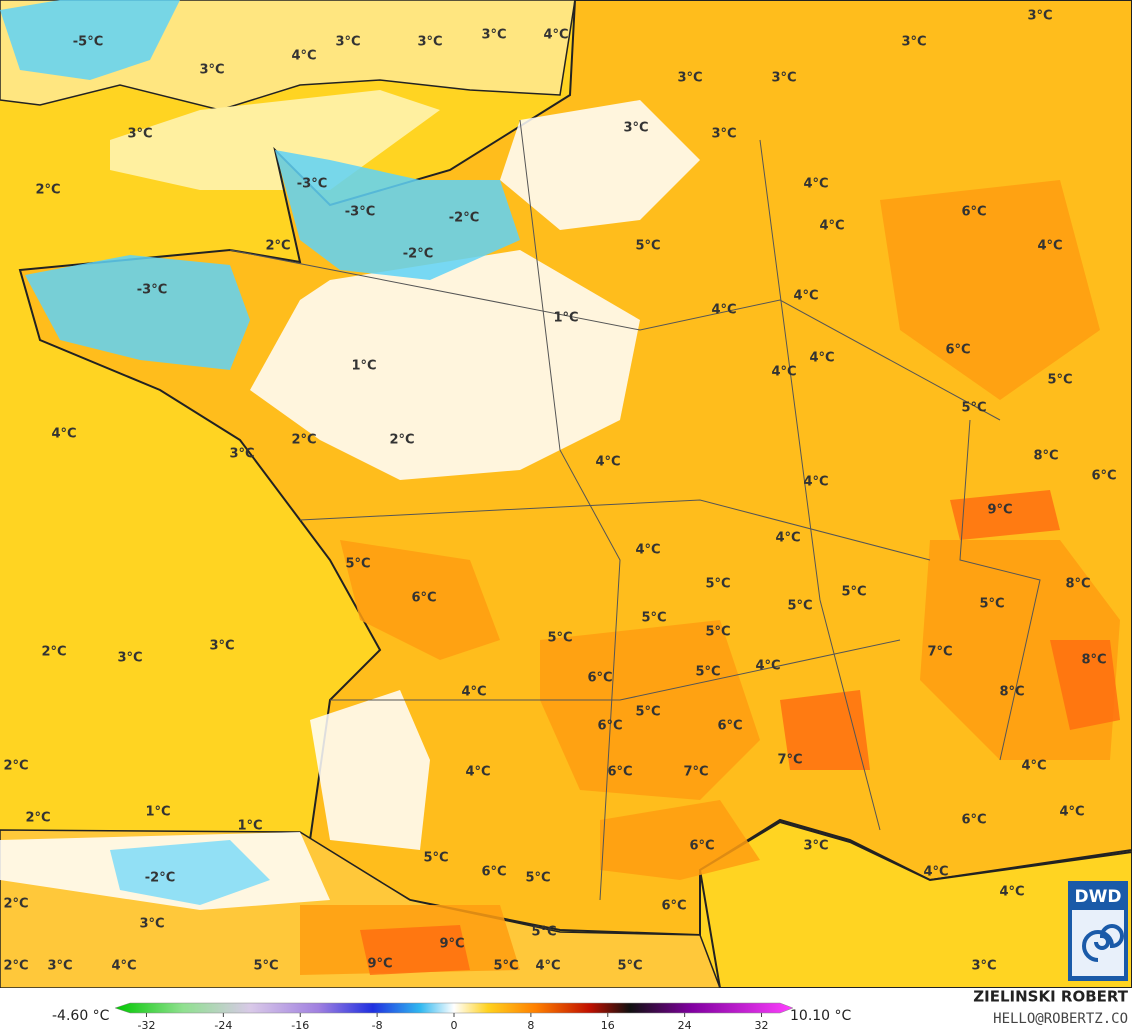 This screenshot has height=1035, width=1132. What do you see at coordinates (1103, 943) in the screenshot?
I see `logo-swirl` at bounding box center [1103, 943].